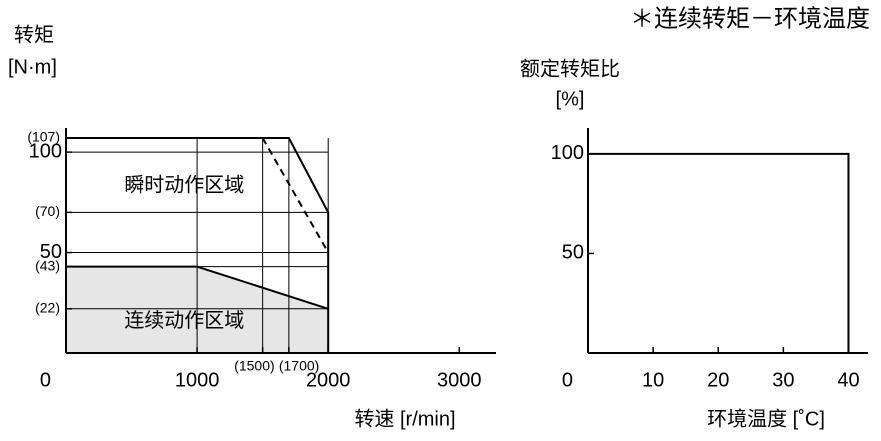  I want to click on region-label: 瞬时动作区域, so click(184, 184).